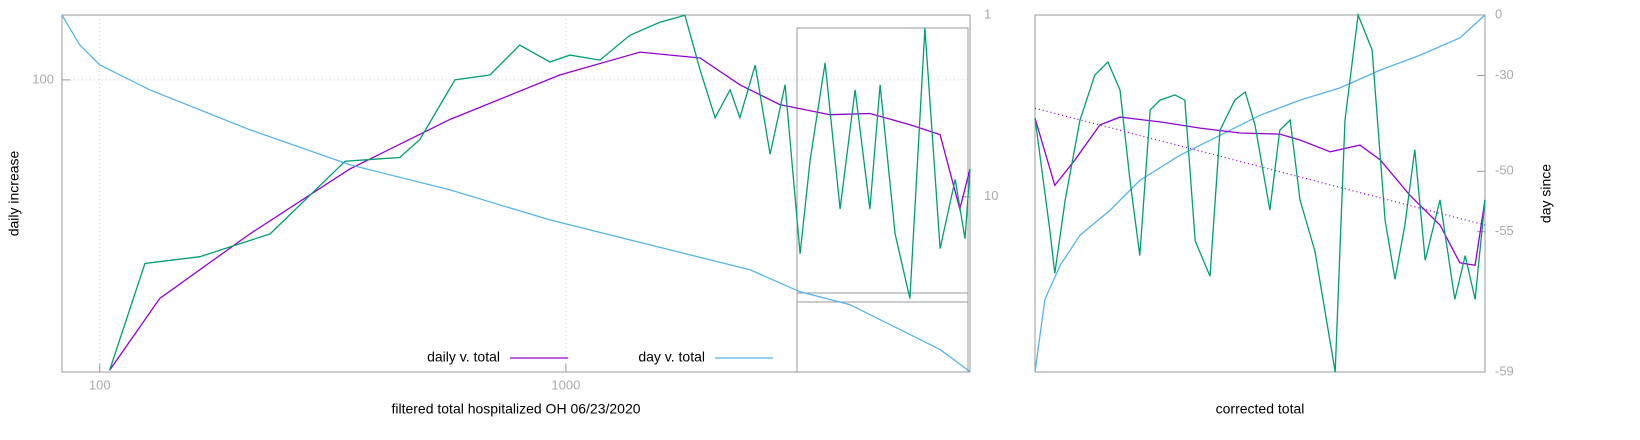 The height and width of the screenshot is (440, 1640). Describe the element at coordinates (1546, 193) in the screenshot. I see `y-axis-label: day since` at that location.